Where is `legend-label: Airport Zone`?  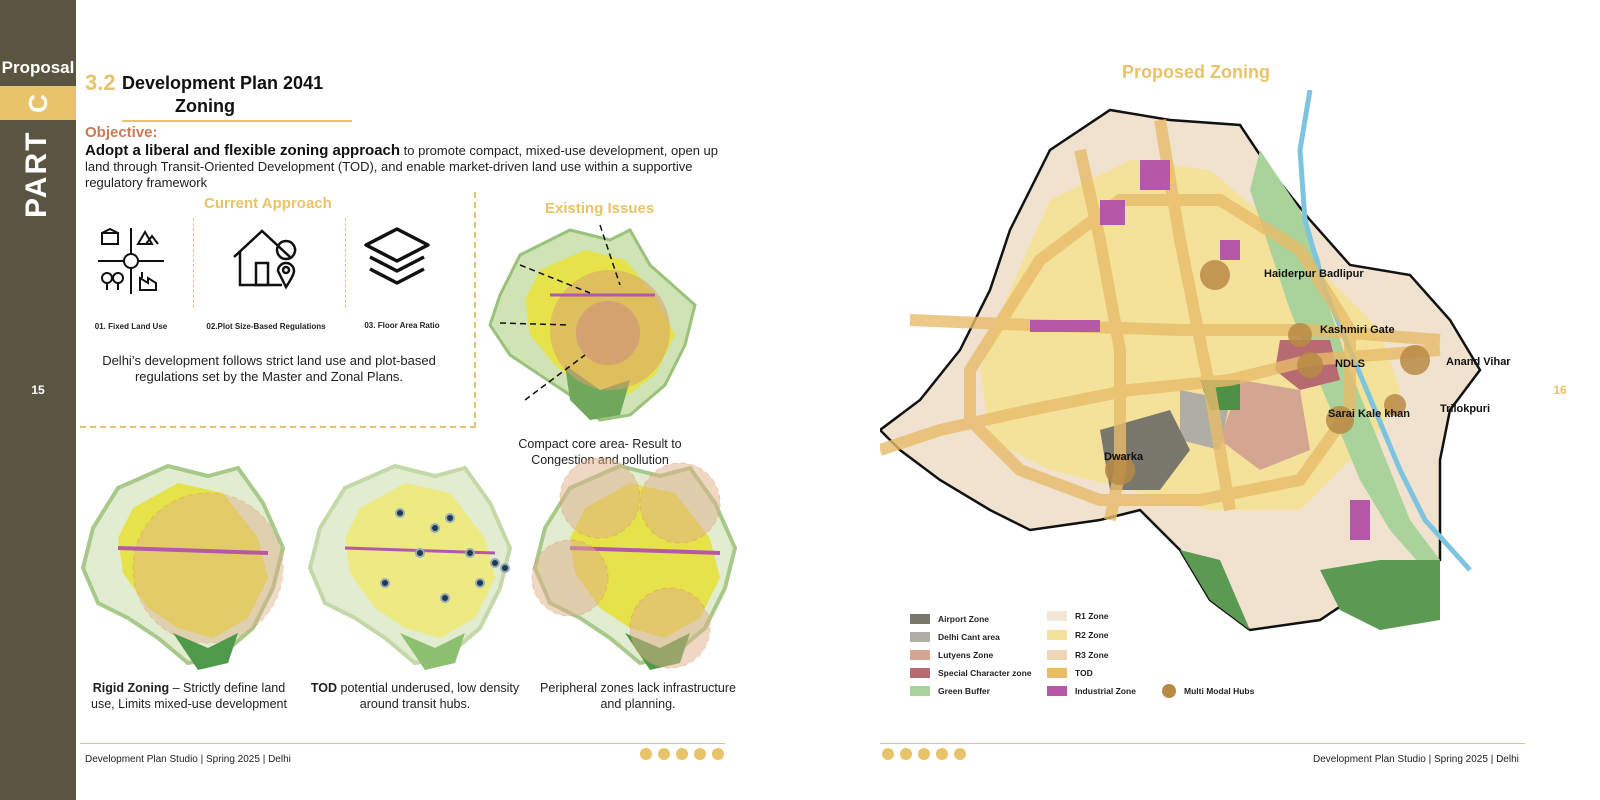
legend-label: Airport Zone is located at coordinates (963, 619).